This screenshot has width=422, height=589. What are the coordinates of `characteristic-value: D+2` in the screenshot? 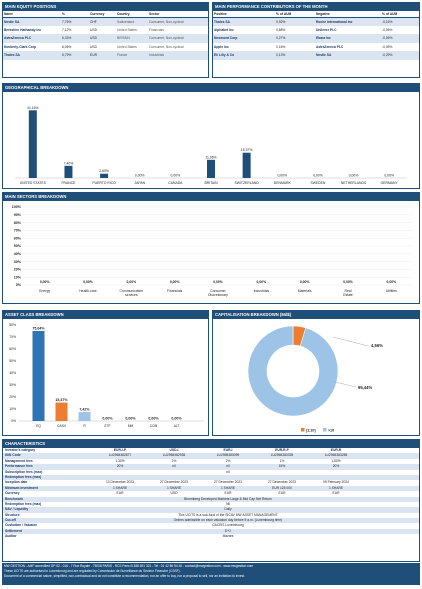 It's located at (228, 530).